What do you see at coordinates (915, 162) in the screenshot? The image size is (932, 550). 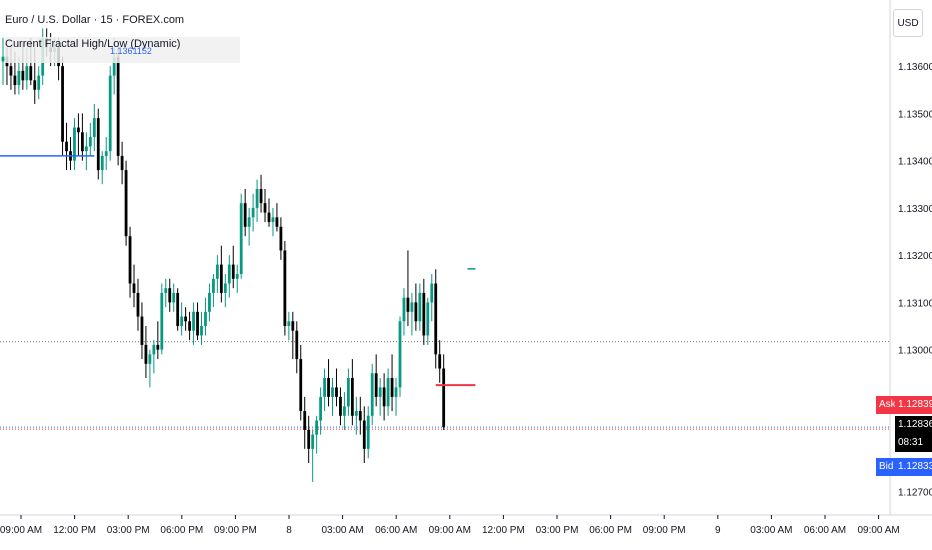 I see `price-tick-label: 1.13400` at bounding box center [915, 162].